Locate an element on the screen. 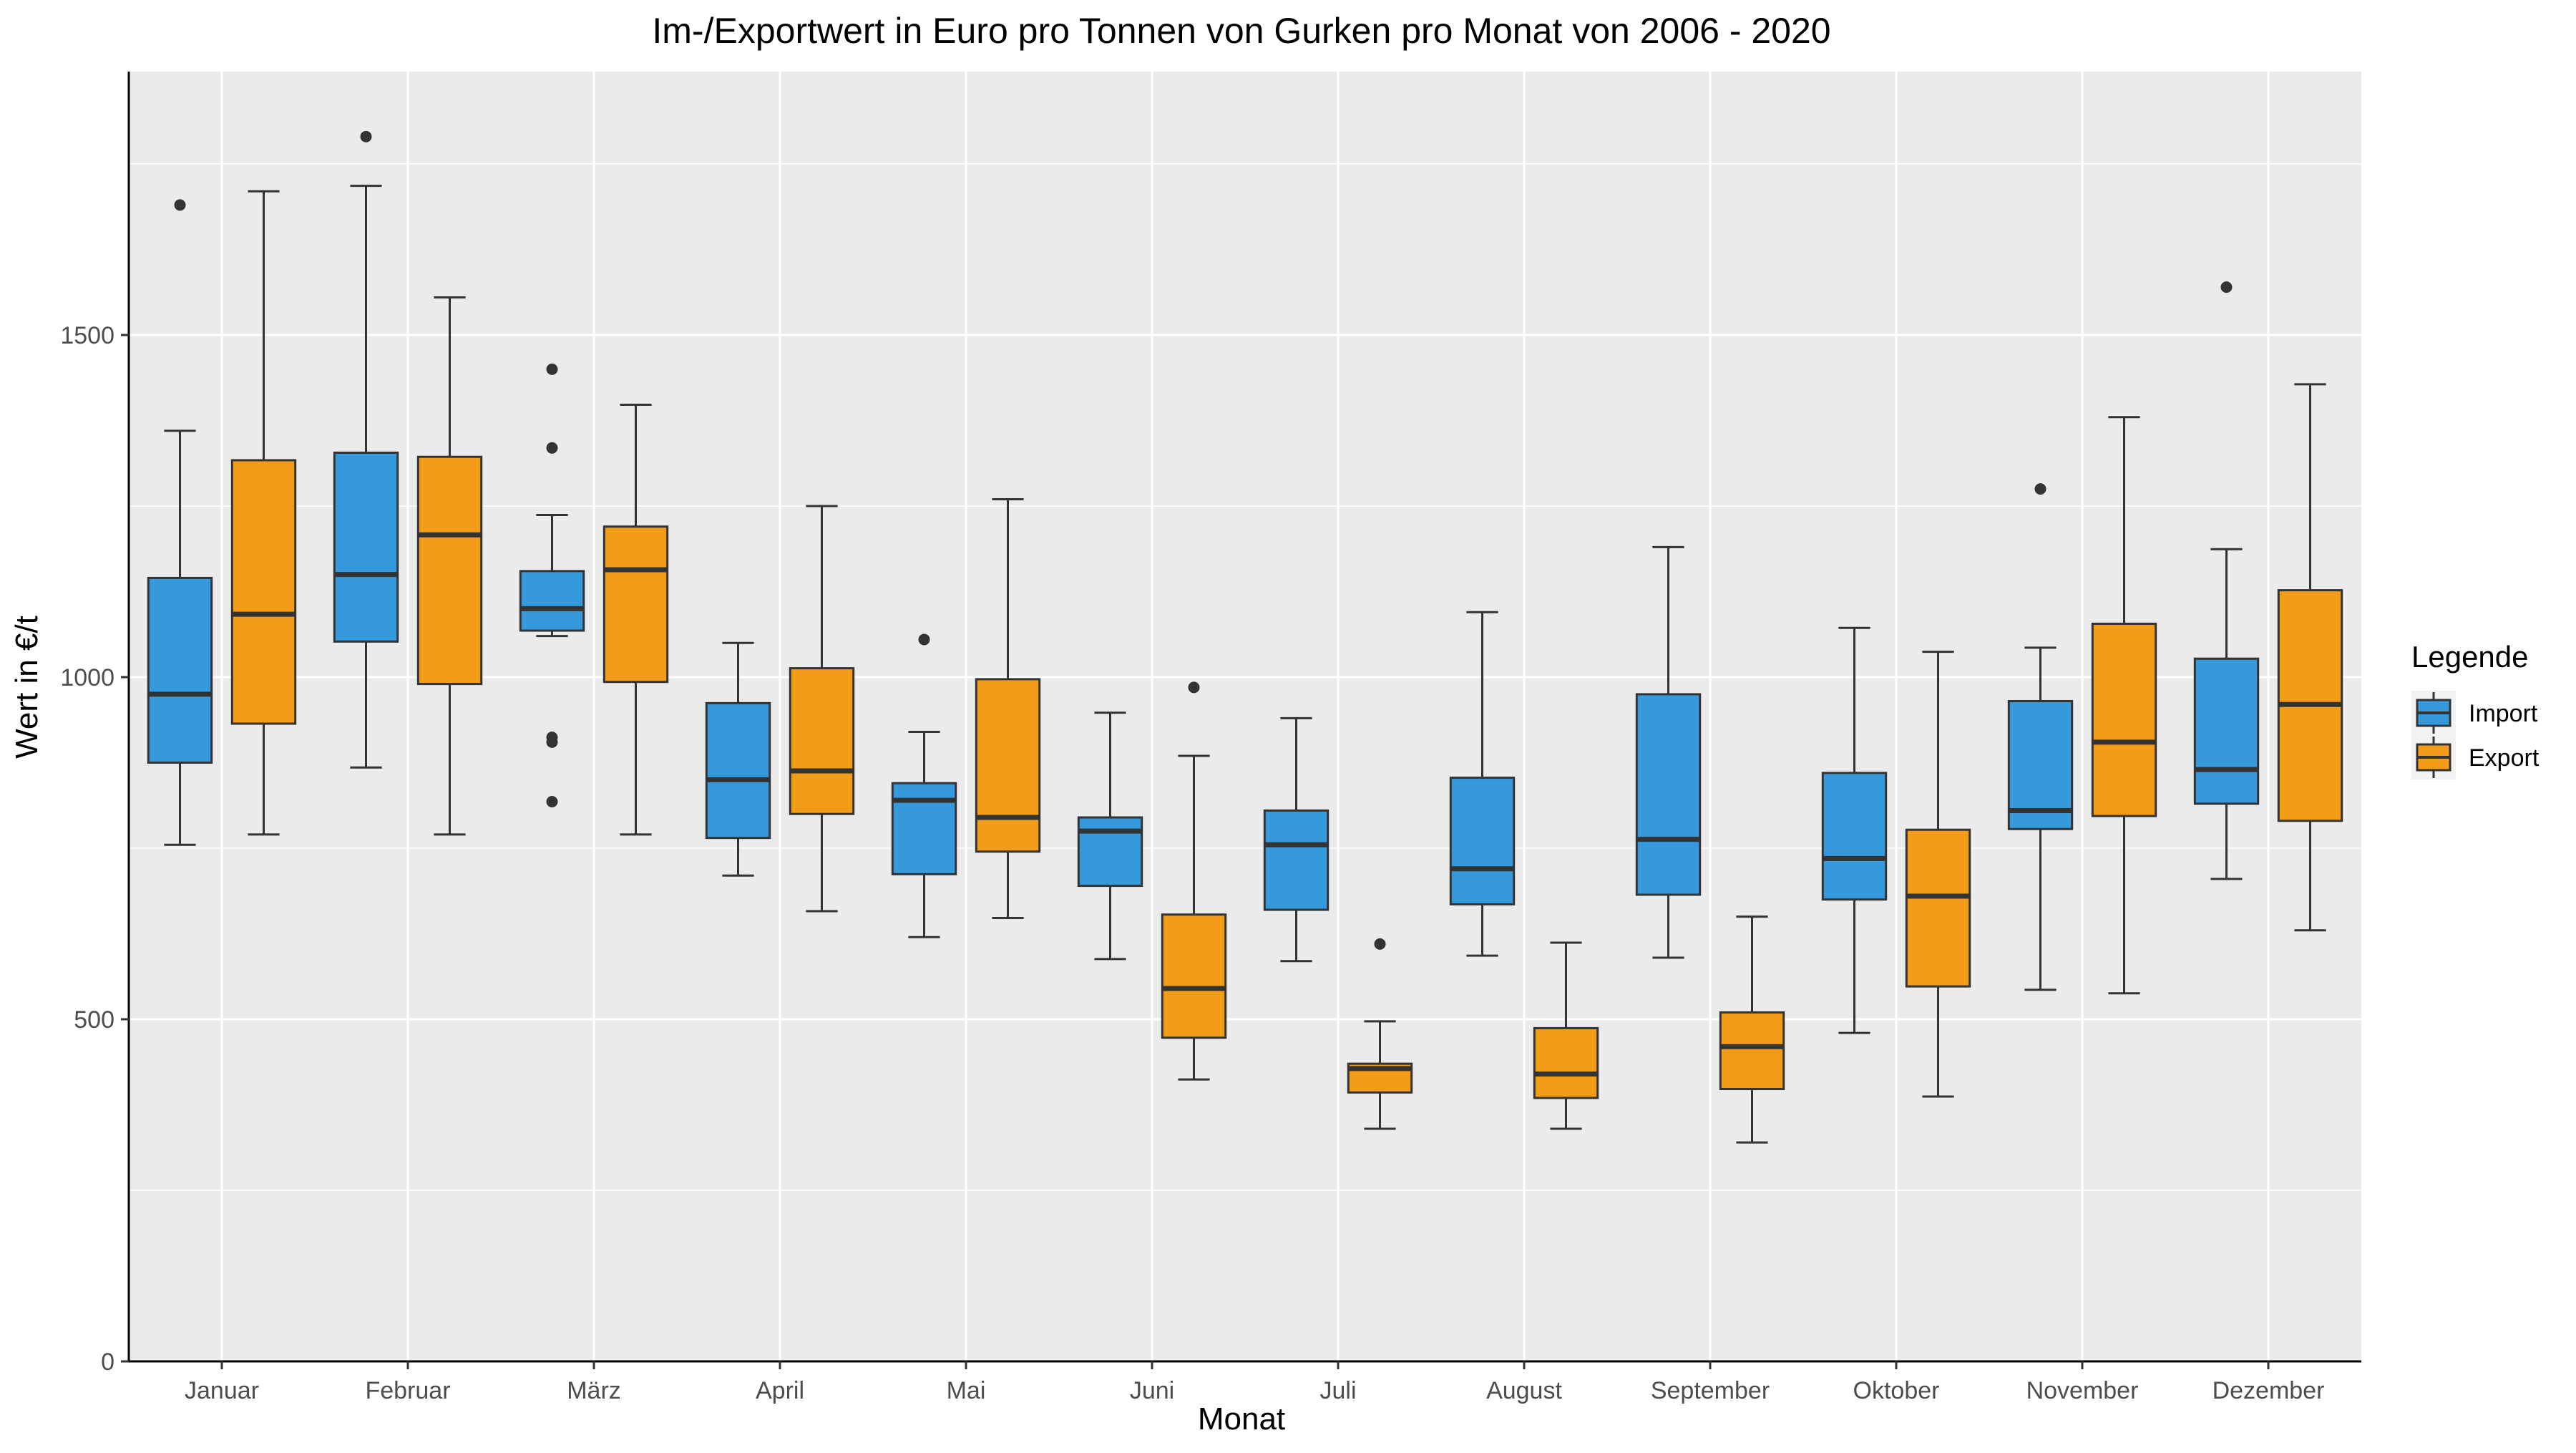 The height and width of the screenshot is (1453, 2576). box-export-november is located at coordinates (2124, 705).